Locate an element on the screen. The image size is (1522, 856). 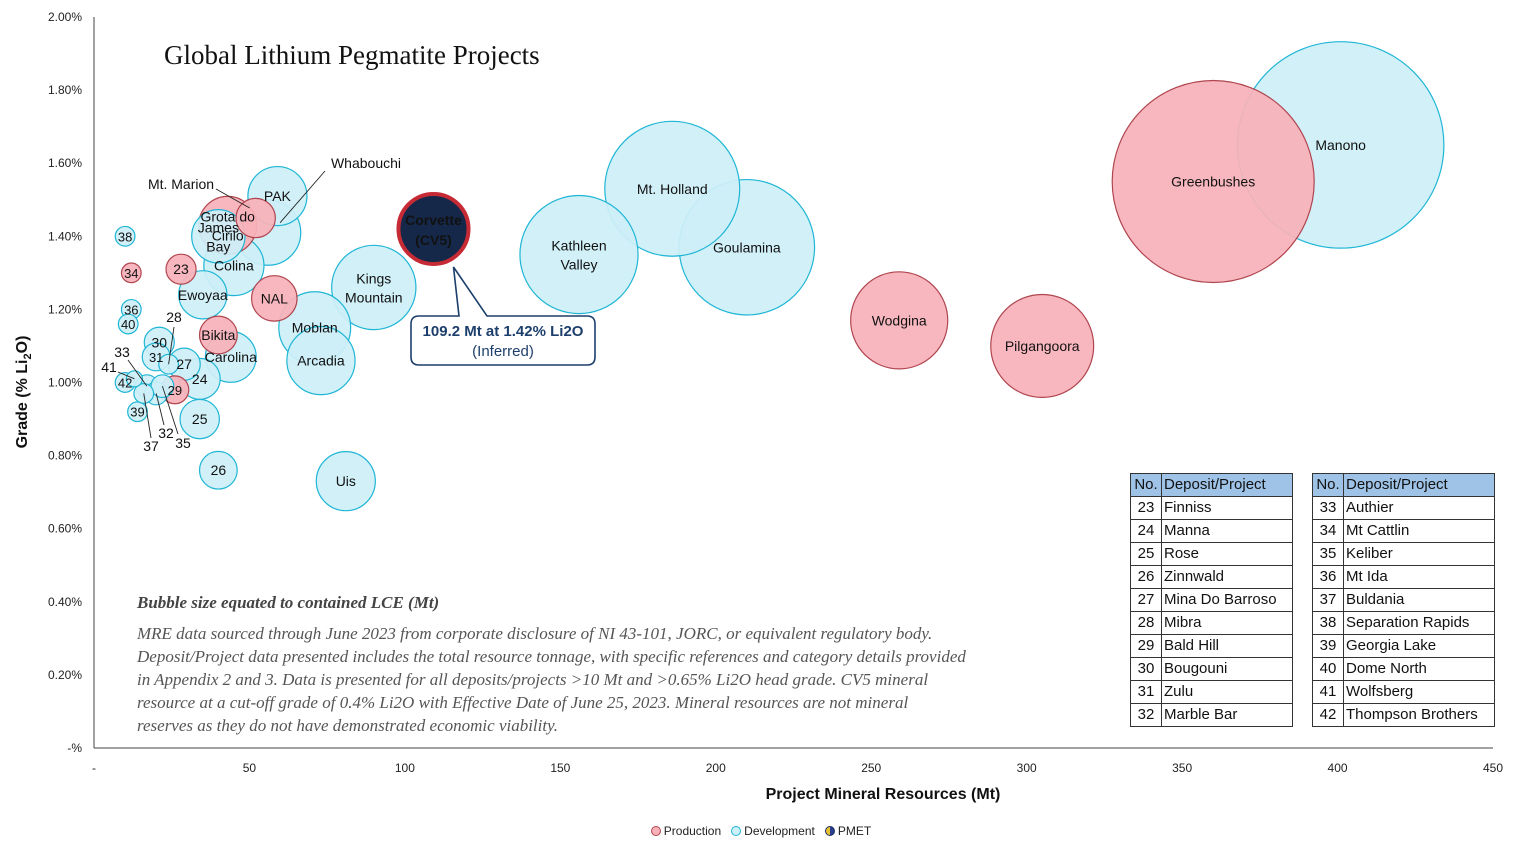
bubble-label: Corvette is located at coordinates (433, 220).